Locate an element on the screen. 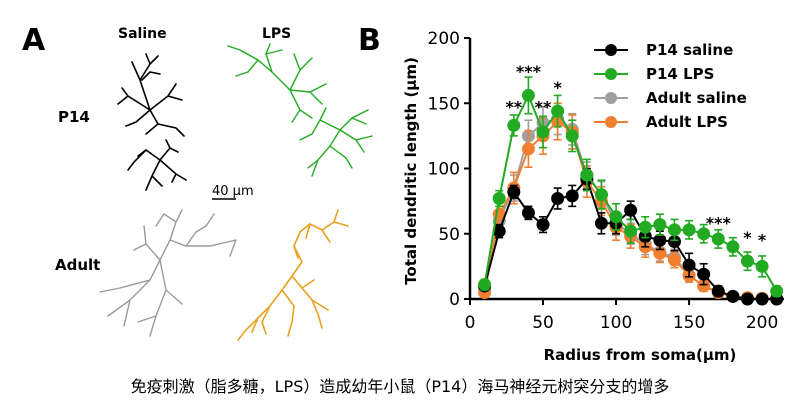 The width and height of the screenshot is (800, 413). scale-bar-label: 40 μm is located at coordinates (233, 191).